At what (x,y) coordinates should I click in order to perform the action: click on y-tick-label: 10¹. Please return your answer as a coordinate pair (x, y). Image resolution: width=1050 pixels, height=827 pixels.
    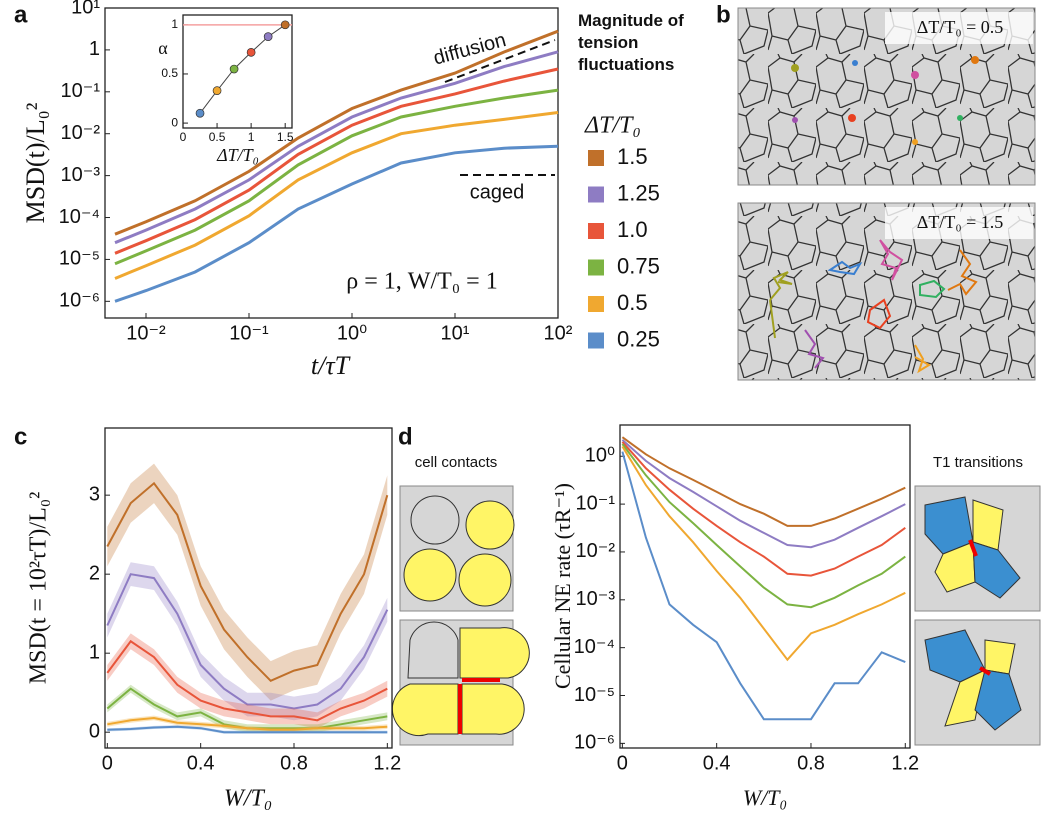
    Looking at the image, I should click on (85, 9).